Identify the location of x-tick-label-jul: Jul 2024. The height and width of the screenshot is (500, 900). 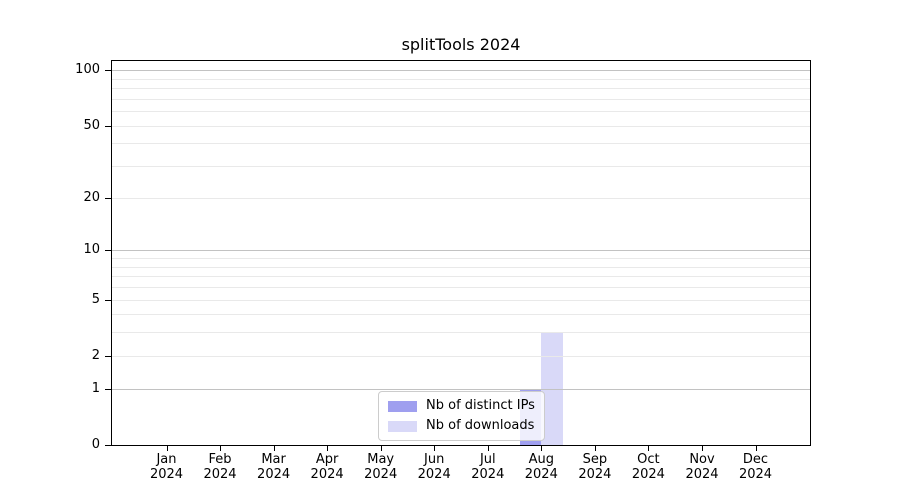
(488, 467).